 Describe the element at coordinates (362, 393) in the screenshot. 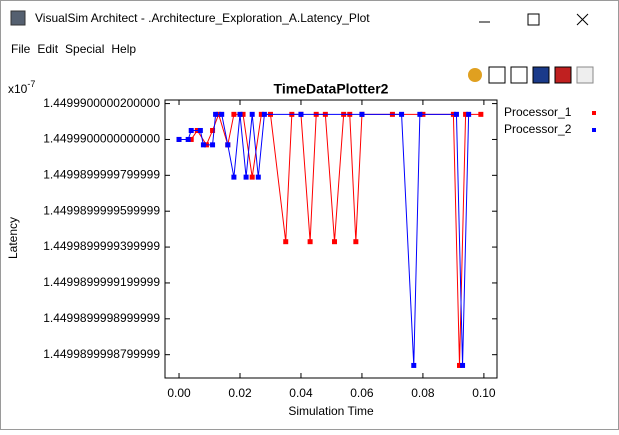

I see `x-tick-label: 0.06` at that location.